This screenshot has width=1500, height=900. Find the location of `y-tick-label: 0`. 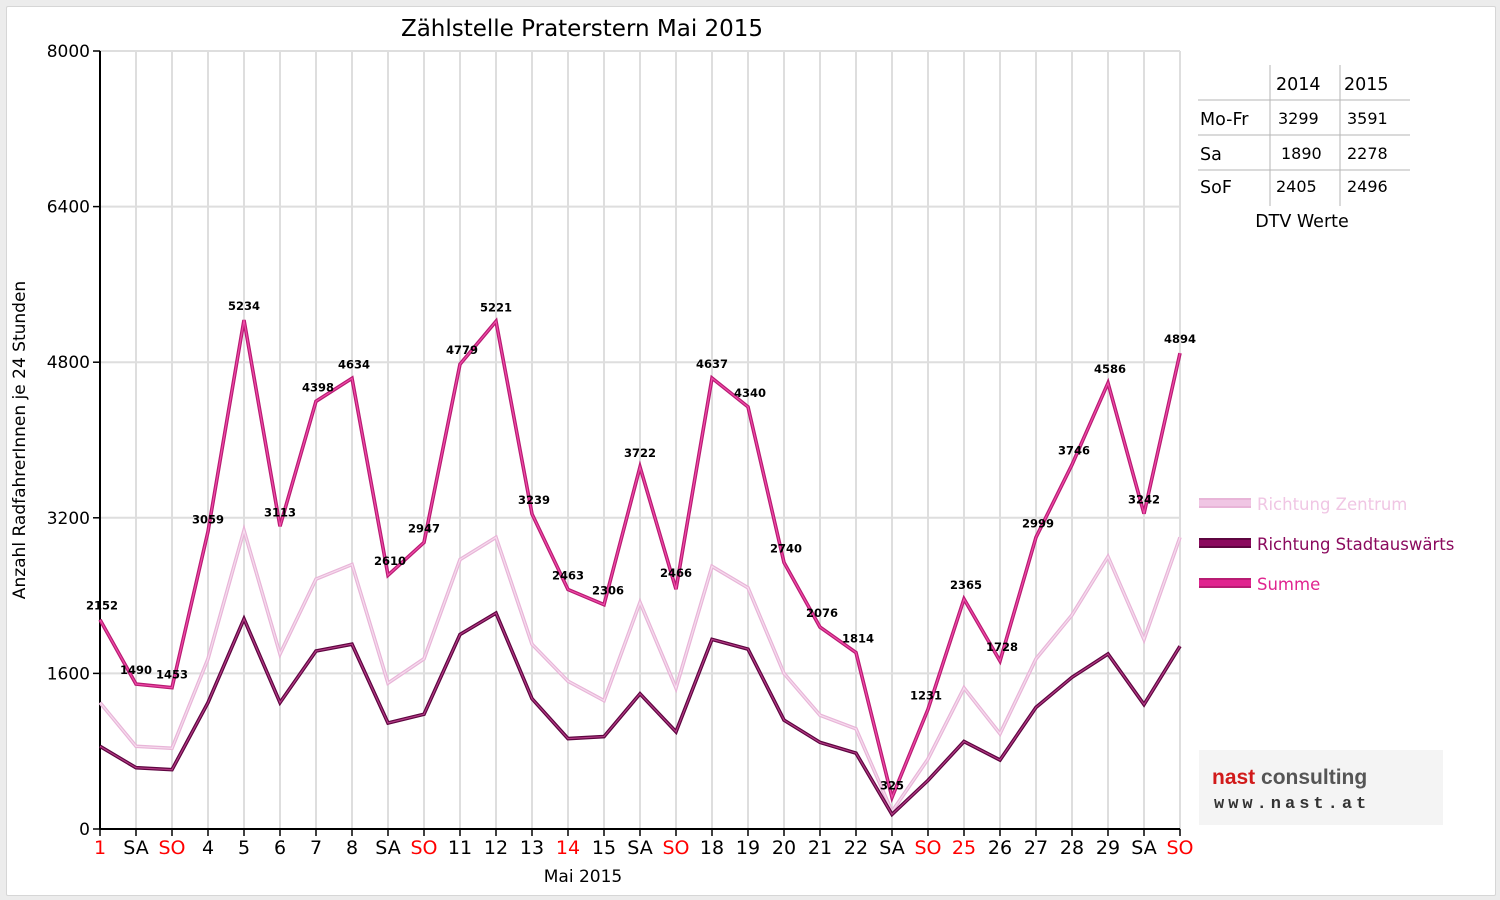

y-tick-label: 0 is located at coordinates (84, 830).